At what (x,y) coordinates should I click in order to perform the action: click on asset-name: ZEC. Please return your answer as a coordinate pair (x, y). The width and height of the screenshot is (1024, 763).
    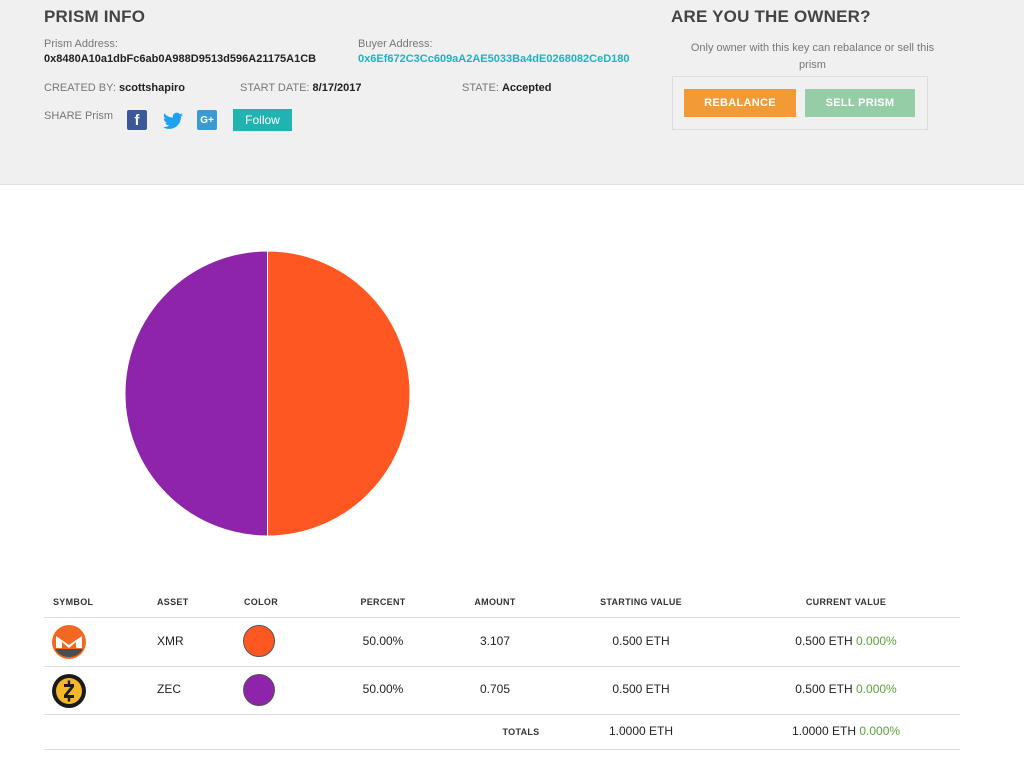
    Looking at the image, I should click on (169, 689).